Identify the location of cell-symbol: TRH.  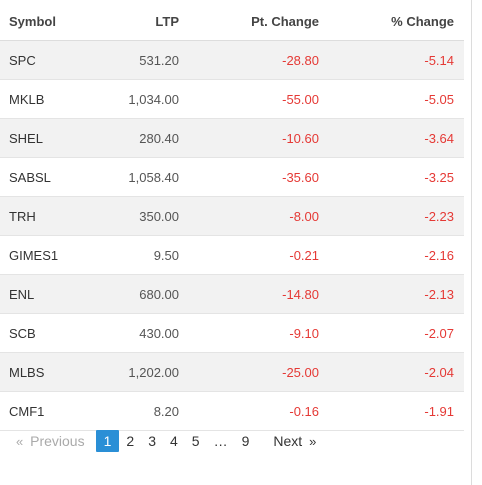
(34, 216).